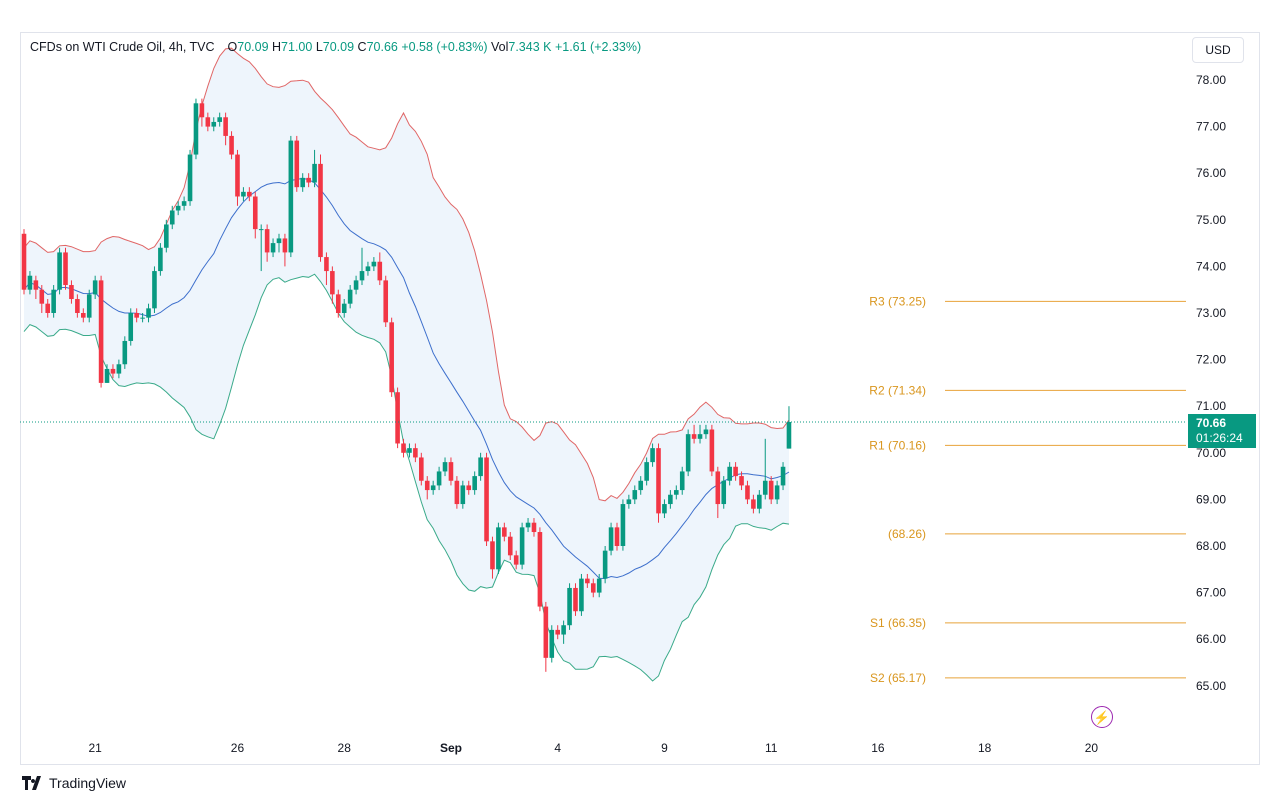 This screenshot has width=1280, height=803. What do you see at coordinates (907, 534) in the screenshot?
I see `pivot-level-label: (68.26)` at bounding box center [907, 534].